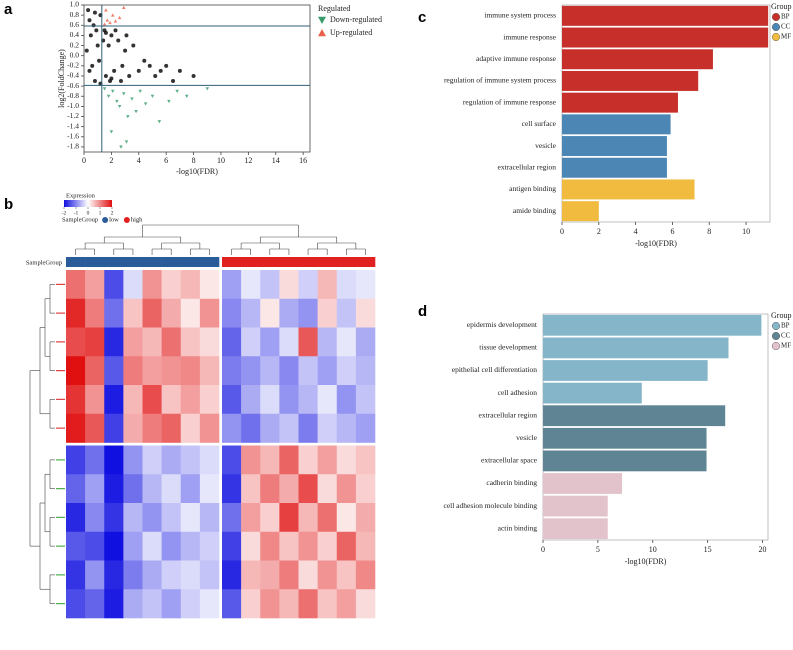  What do you see at coordinates (76, 213) in the screenshot?
I see `color-bar-label: -1` at bounding box center [76, 213].